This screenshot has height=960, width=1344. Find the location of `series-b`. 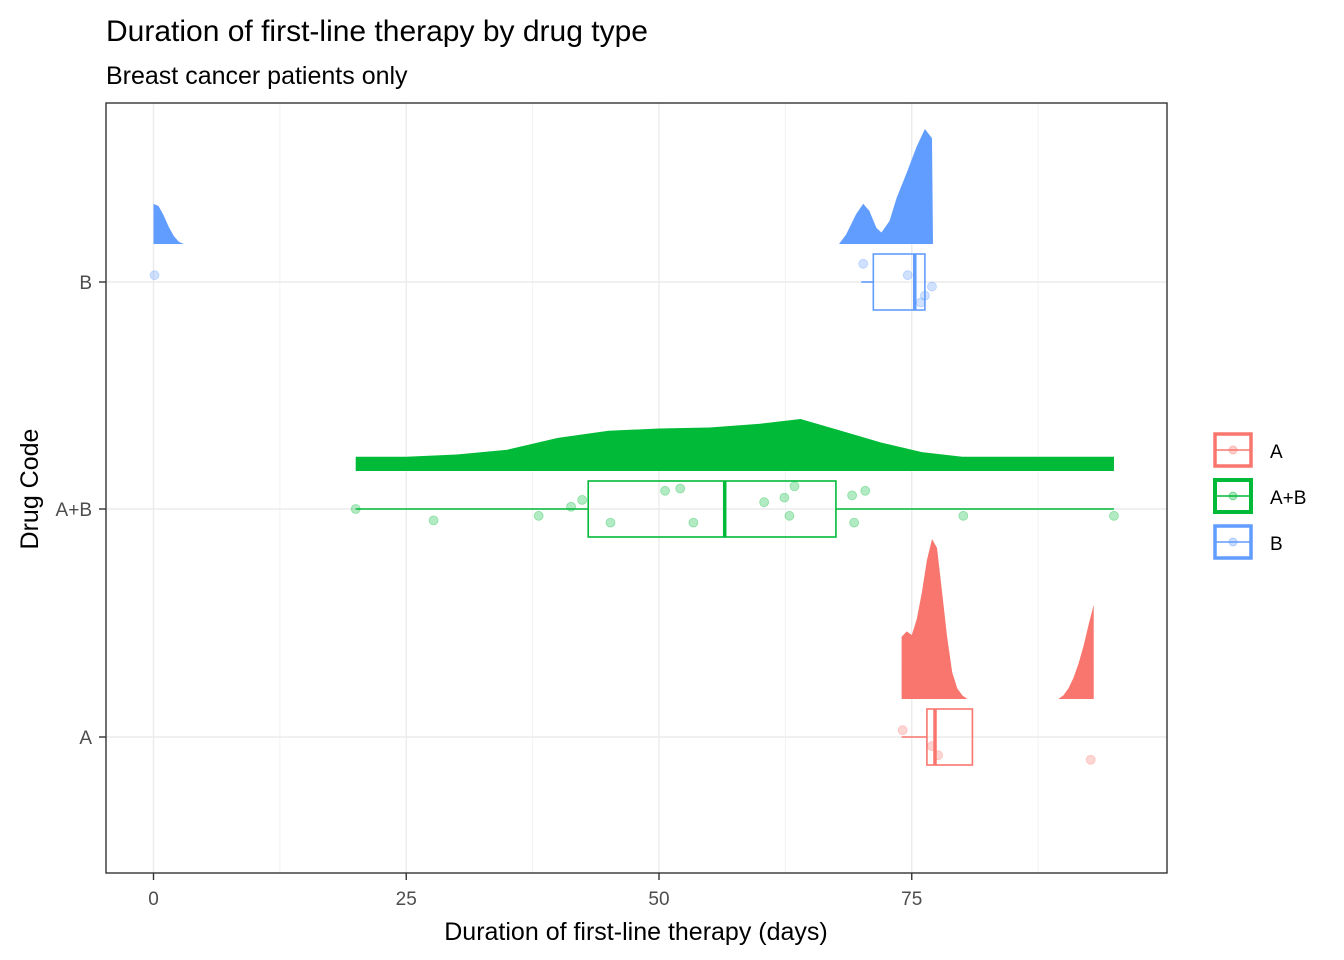

series-b is located at coordinates (543, 220).